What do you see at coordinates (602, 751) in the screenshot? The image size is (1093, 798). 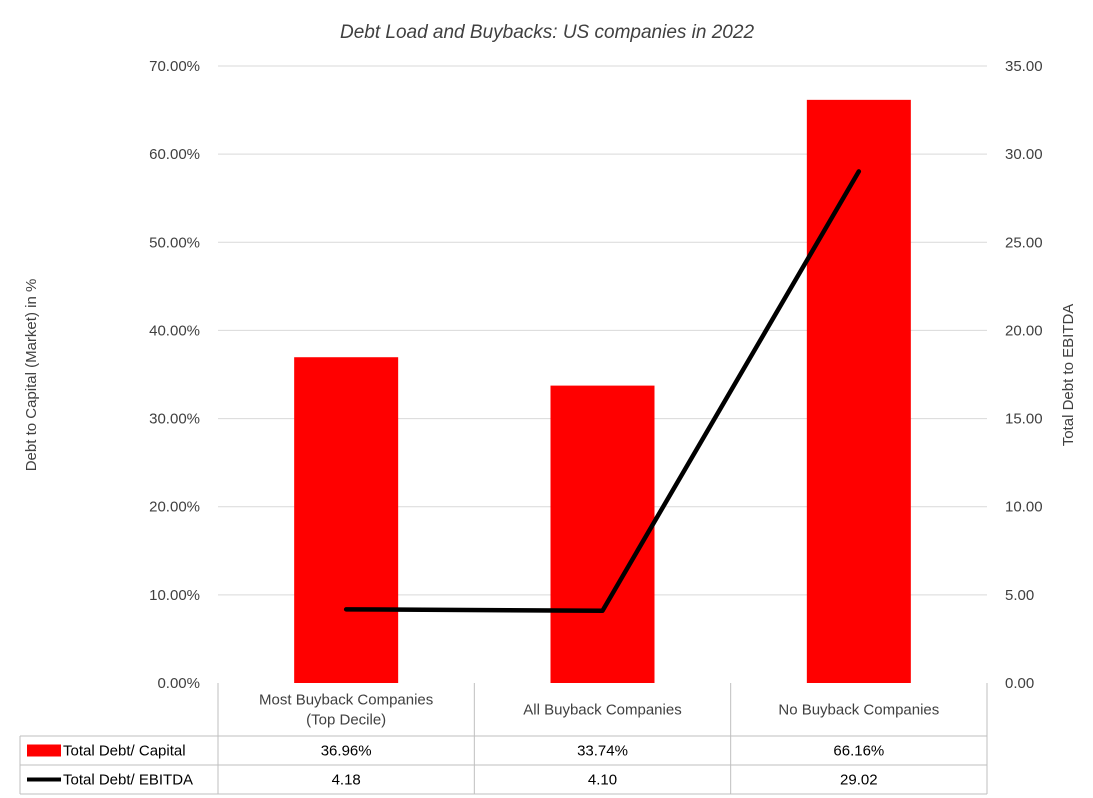 I see `data-label: 33.74%` at bounding box center [602, 751].